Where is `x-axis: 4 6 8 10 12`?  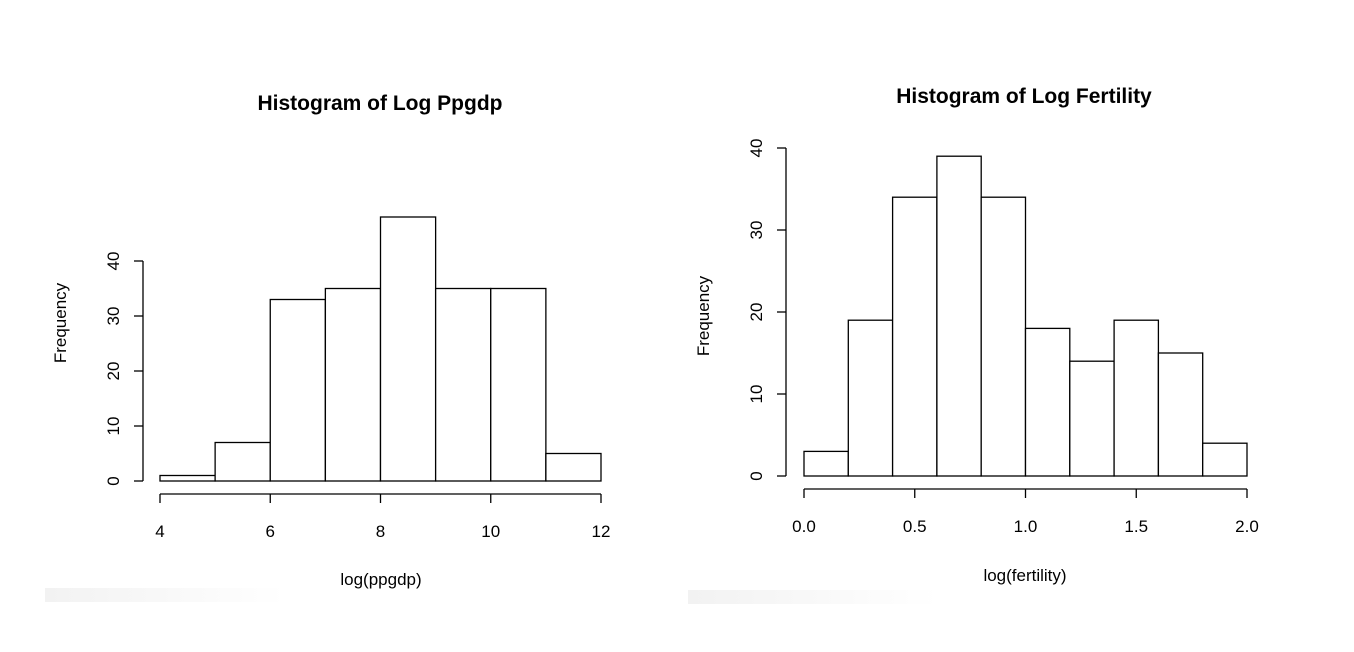 x-axis: 4 6 8 10 12 is located at coordinates (383, 517).